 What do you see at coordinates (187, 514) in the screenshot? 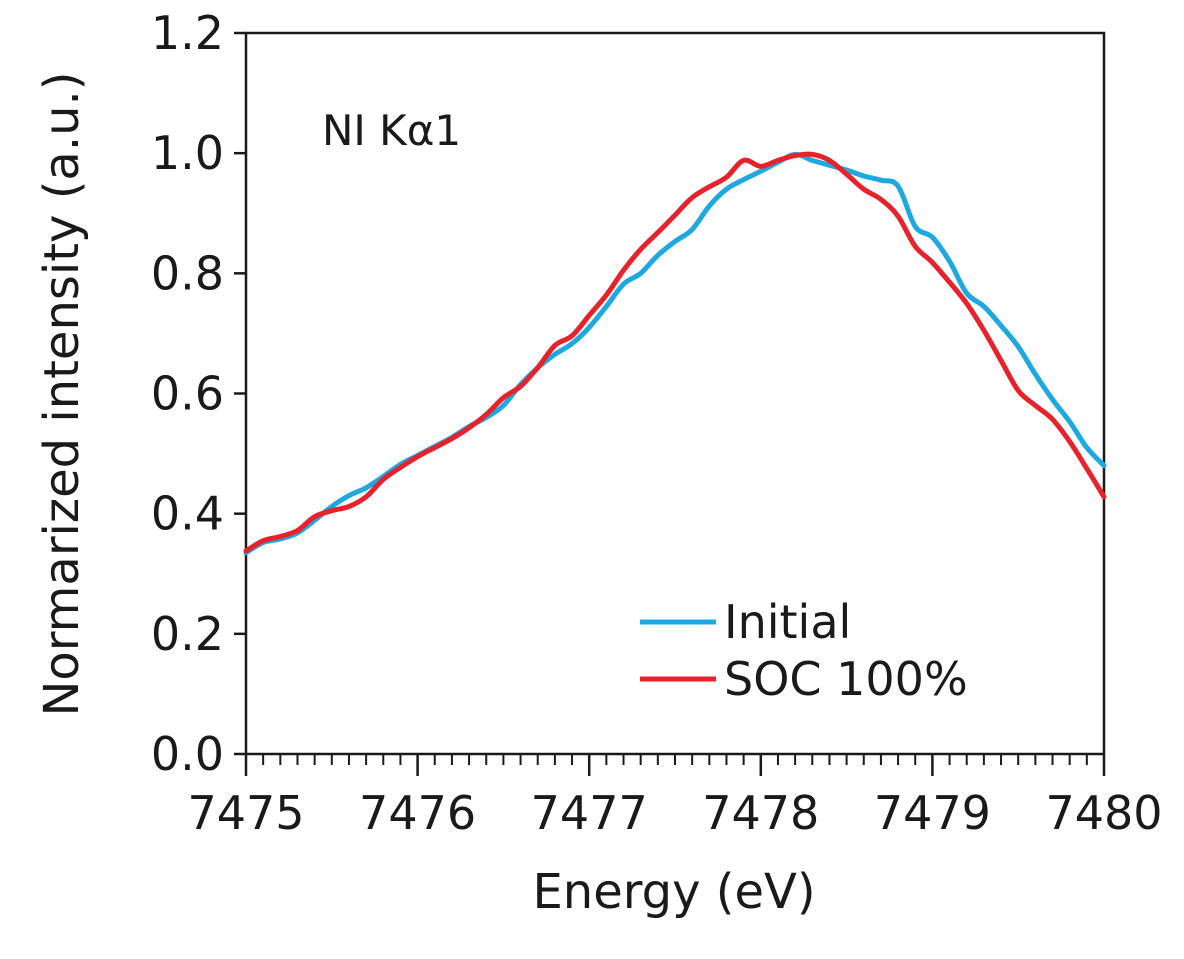
I see `y-tick-label: 0.4` at bounding box center [187, 514].